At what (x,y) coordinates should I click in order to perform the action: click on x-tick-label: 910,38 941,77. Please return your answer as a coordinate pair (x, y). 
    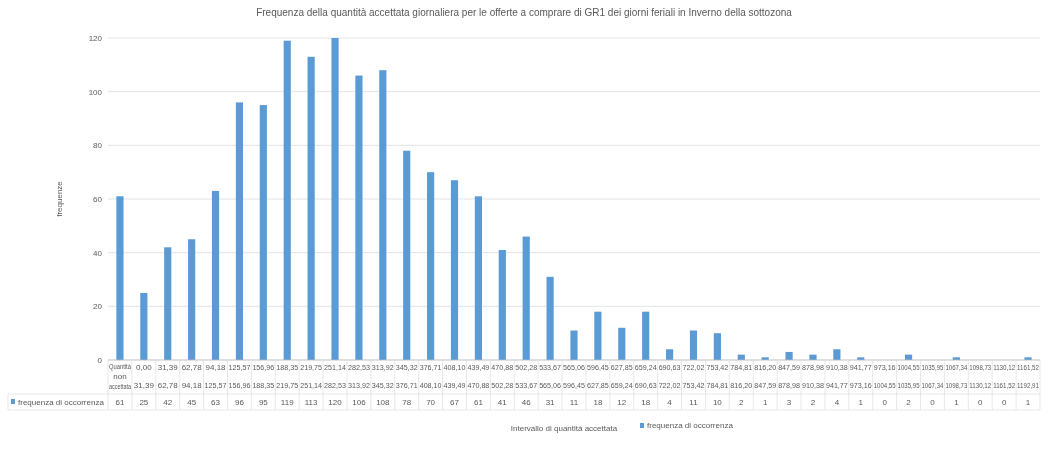
    Looking at the image, I should click on (838, 376).